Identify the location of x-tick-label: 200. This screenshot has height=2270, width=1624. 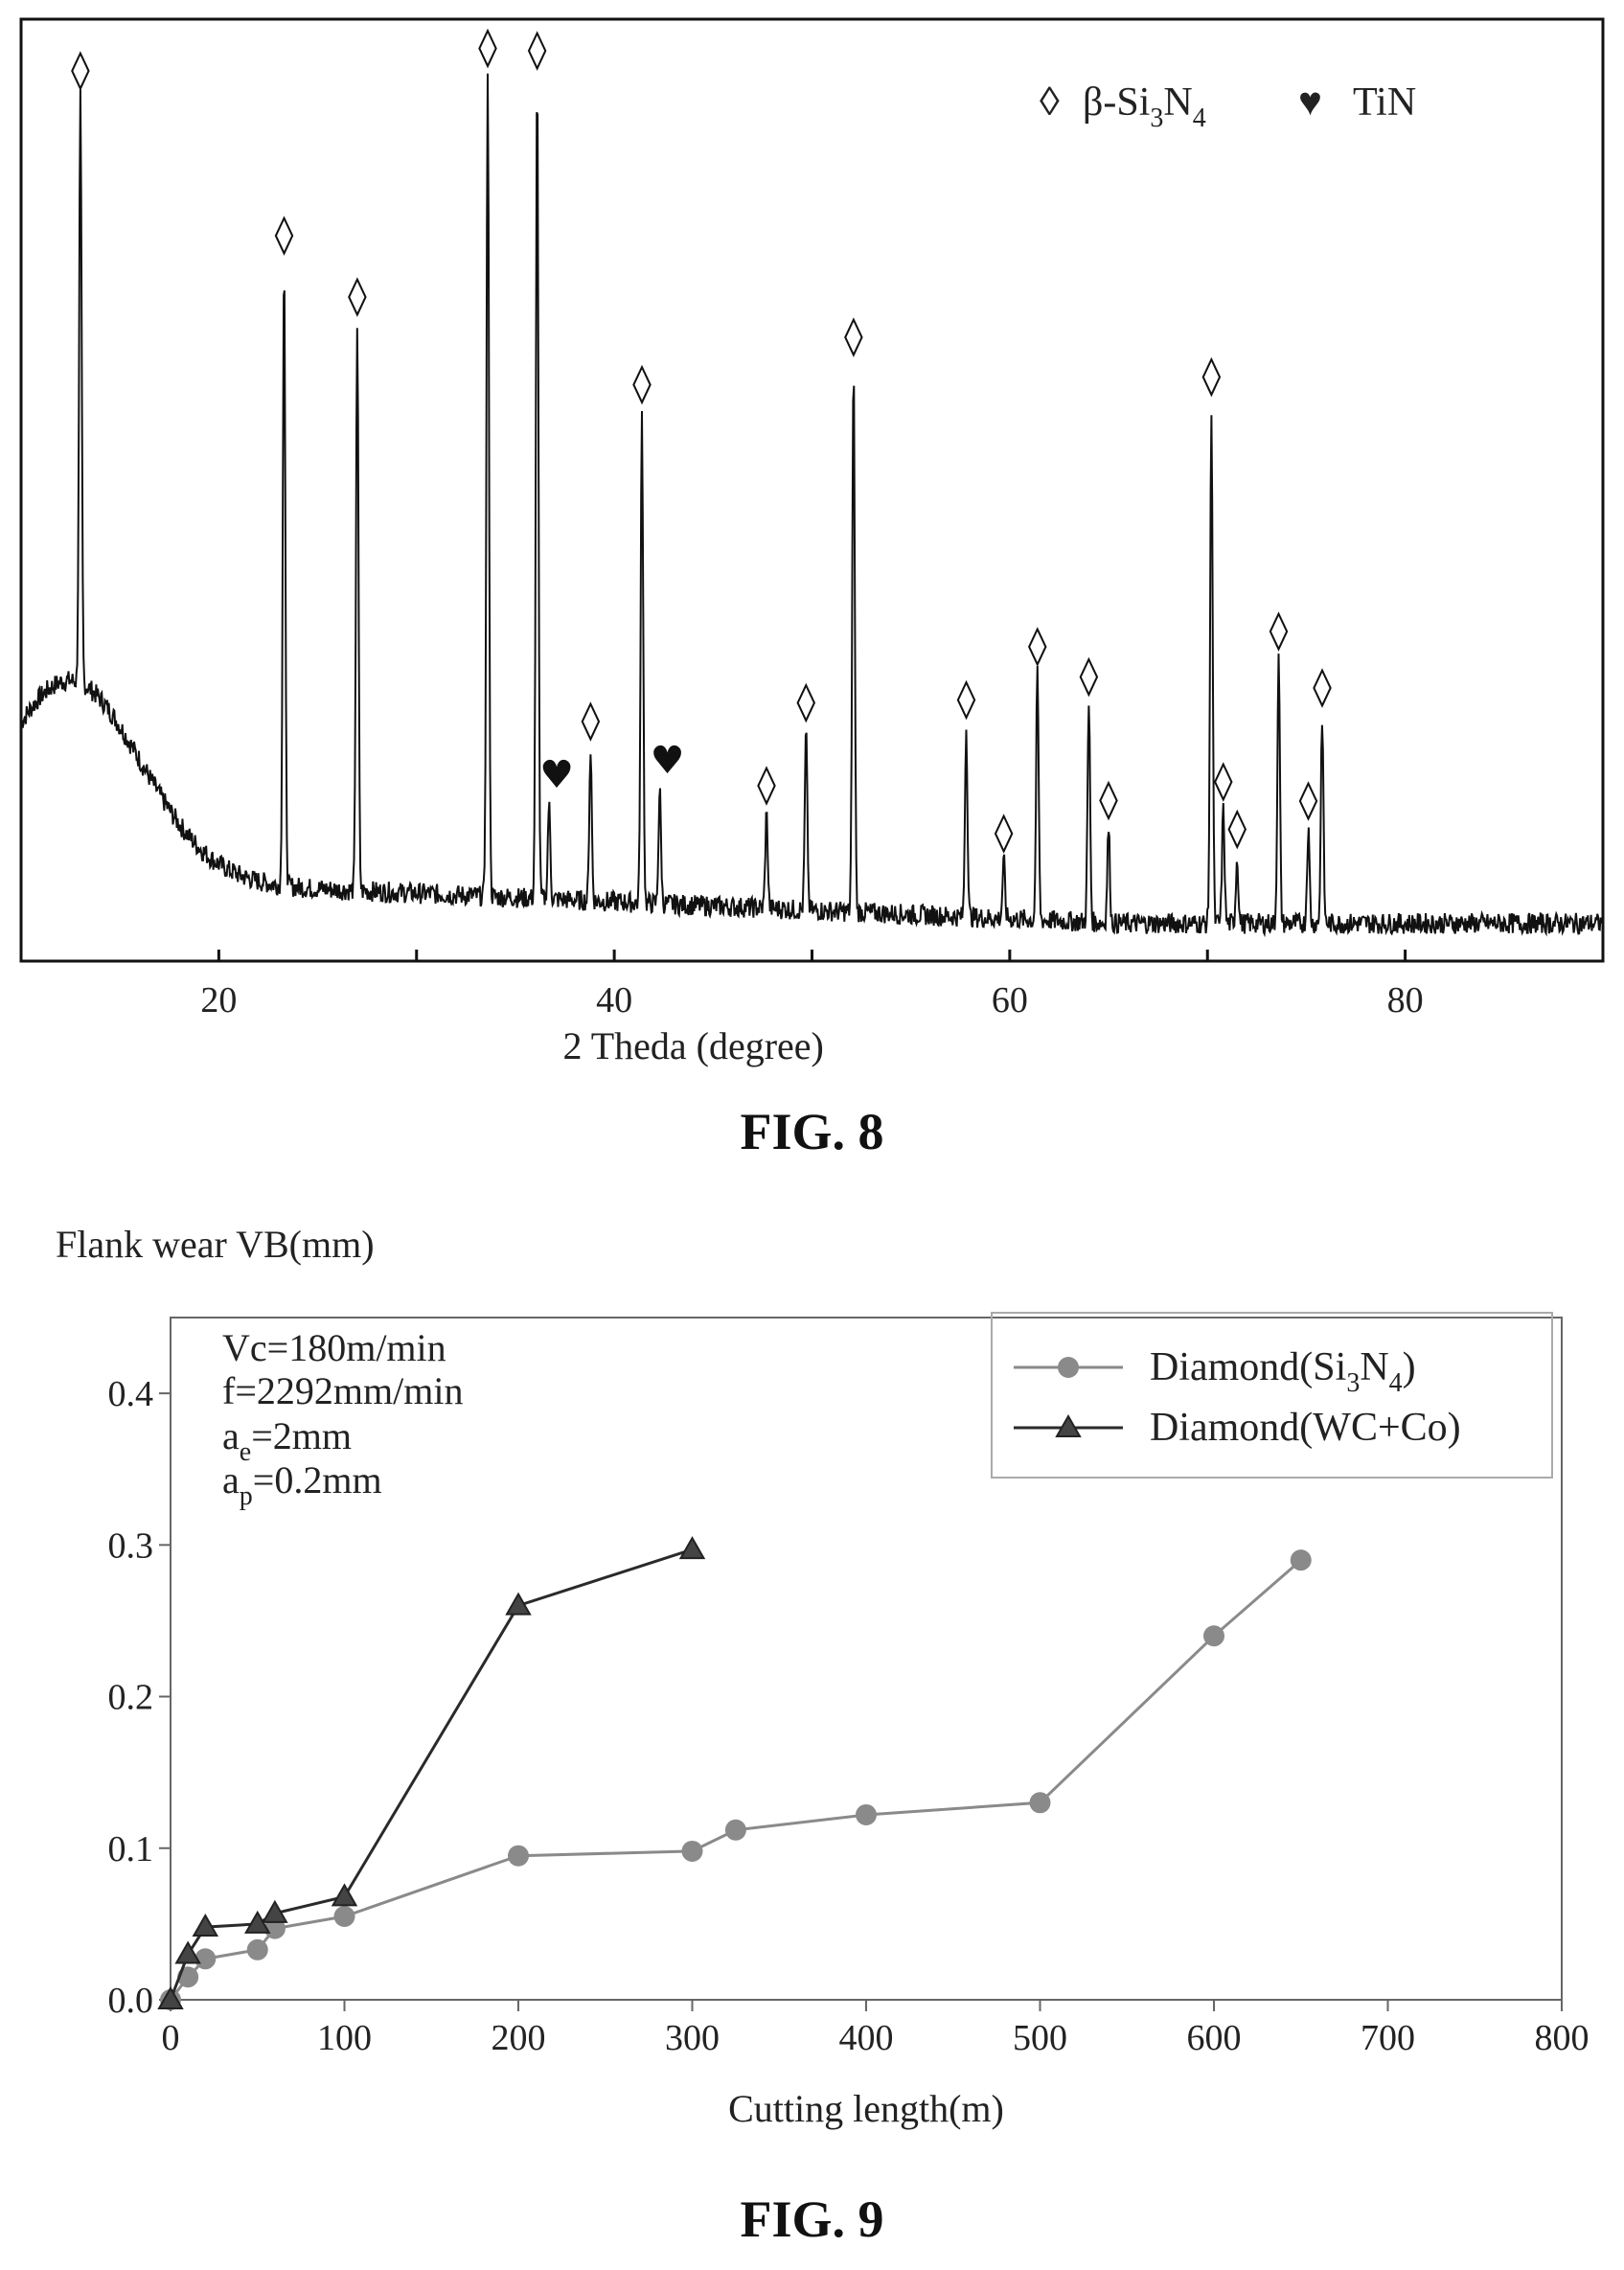
(519, 2038).